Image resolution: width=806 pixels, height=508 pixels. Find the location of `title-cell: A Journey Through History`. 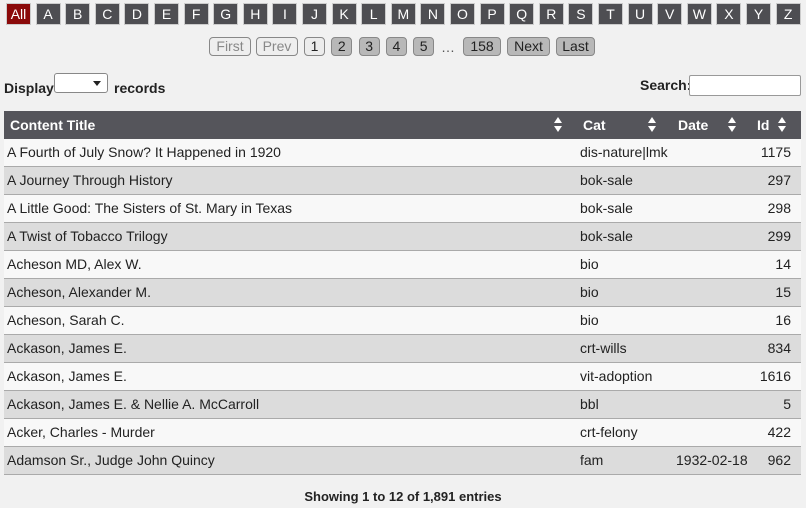

title-cell: A Journey Through History is located at coordinates (90, 180).